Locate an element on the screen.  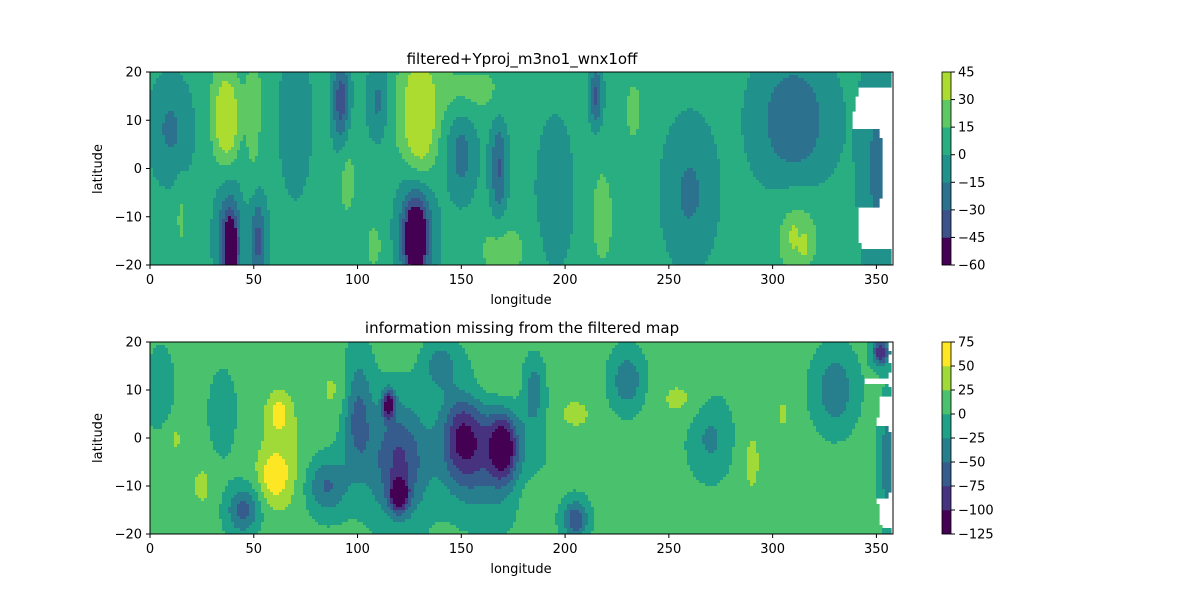
colorbar-tick-label: −100 is located at coordinates (976, 511).